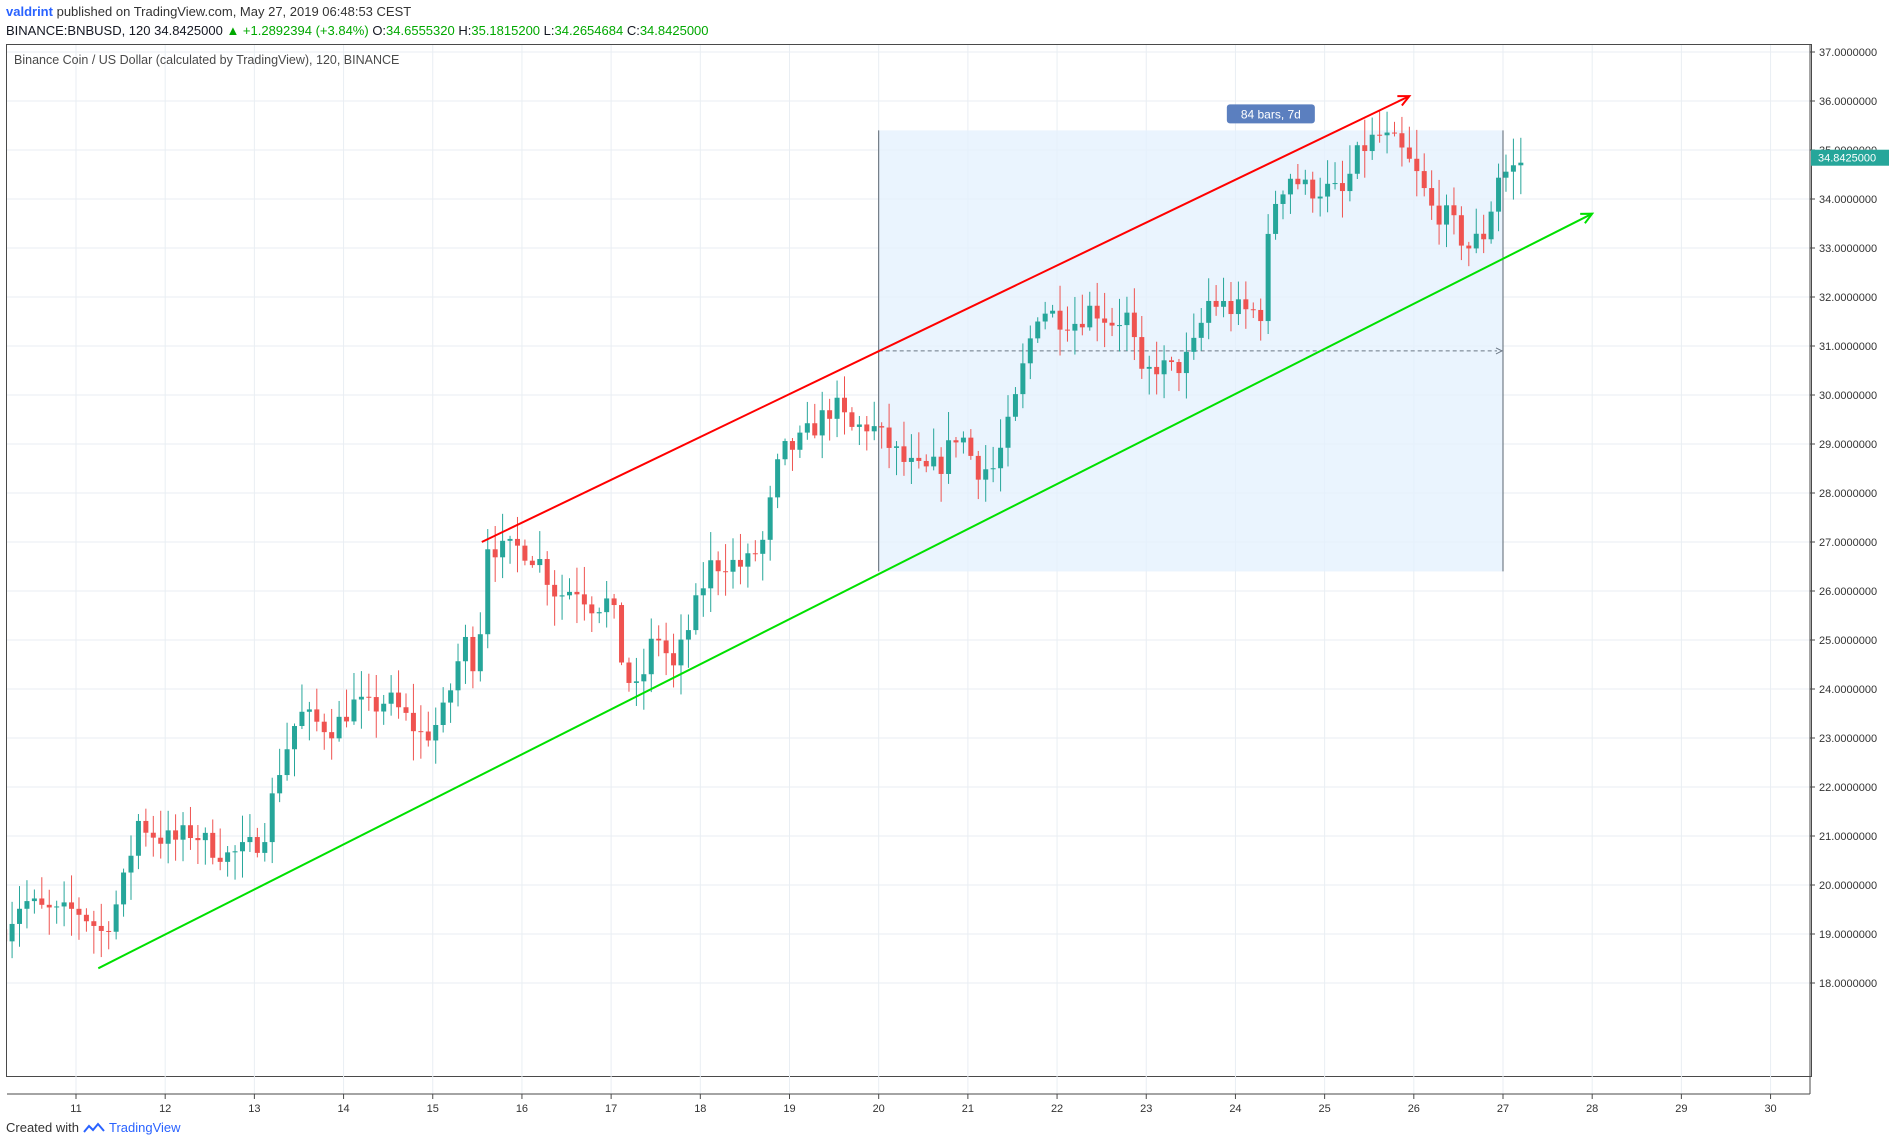  What do you see at coordinates (1848, 53) in the screenshot?
I see `y-tick-label: 37.0000000` at bounding box center [1848, 53].